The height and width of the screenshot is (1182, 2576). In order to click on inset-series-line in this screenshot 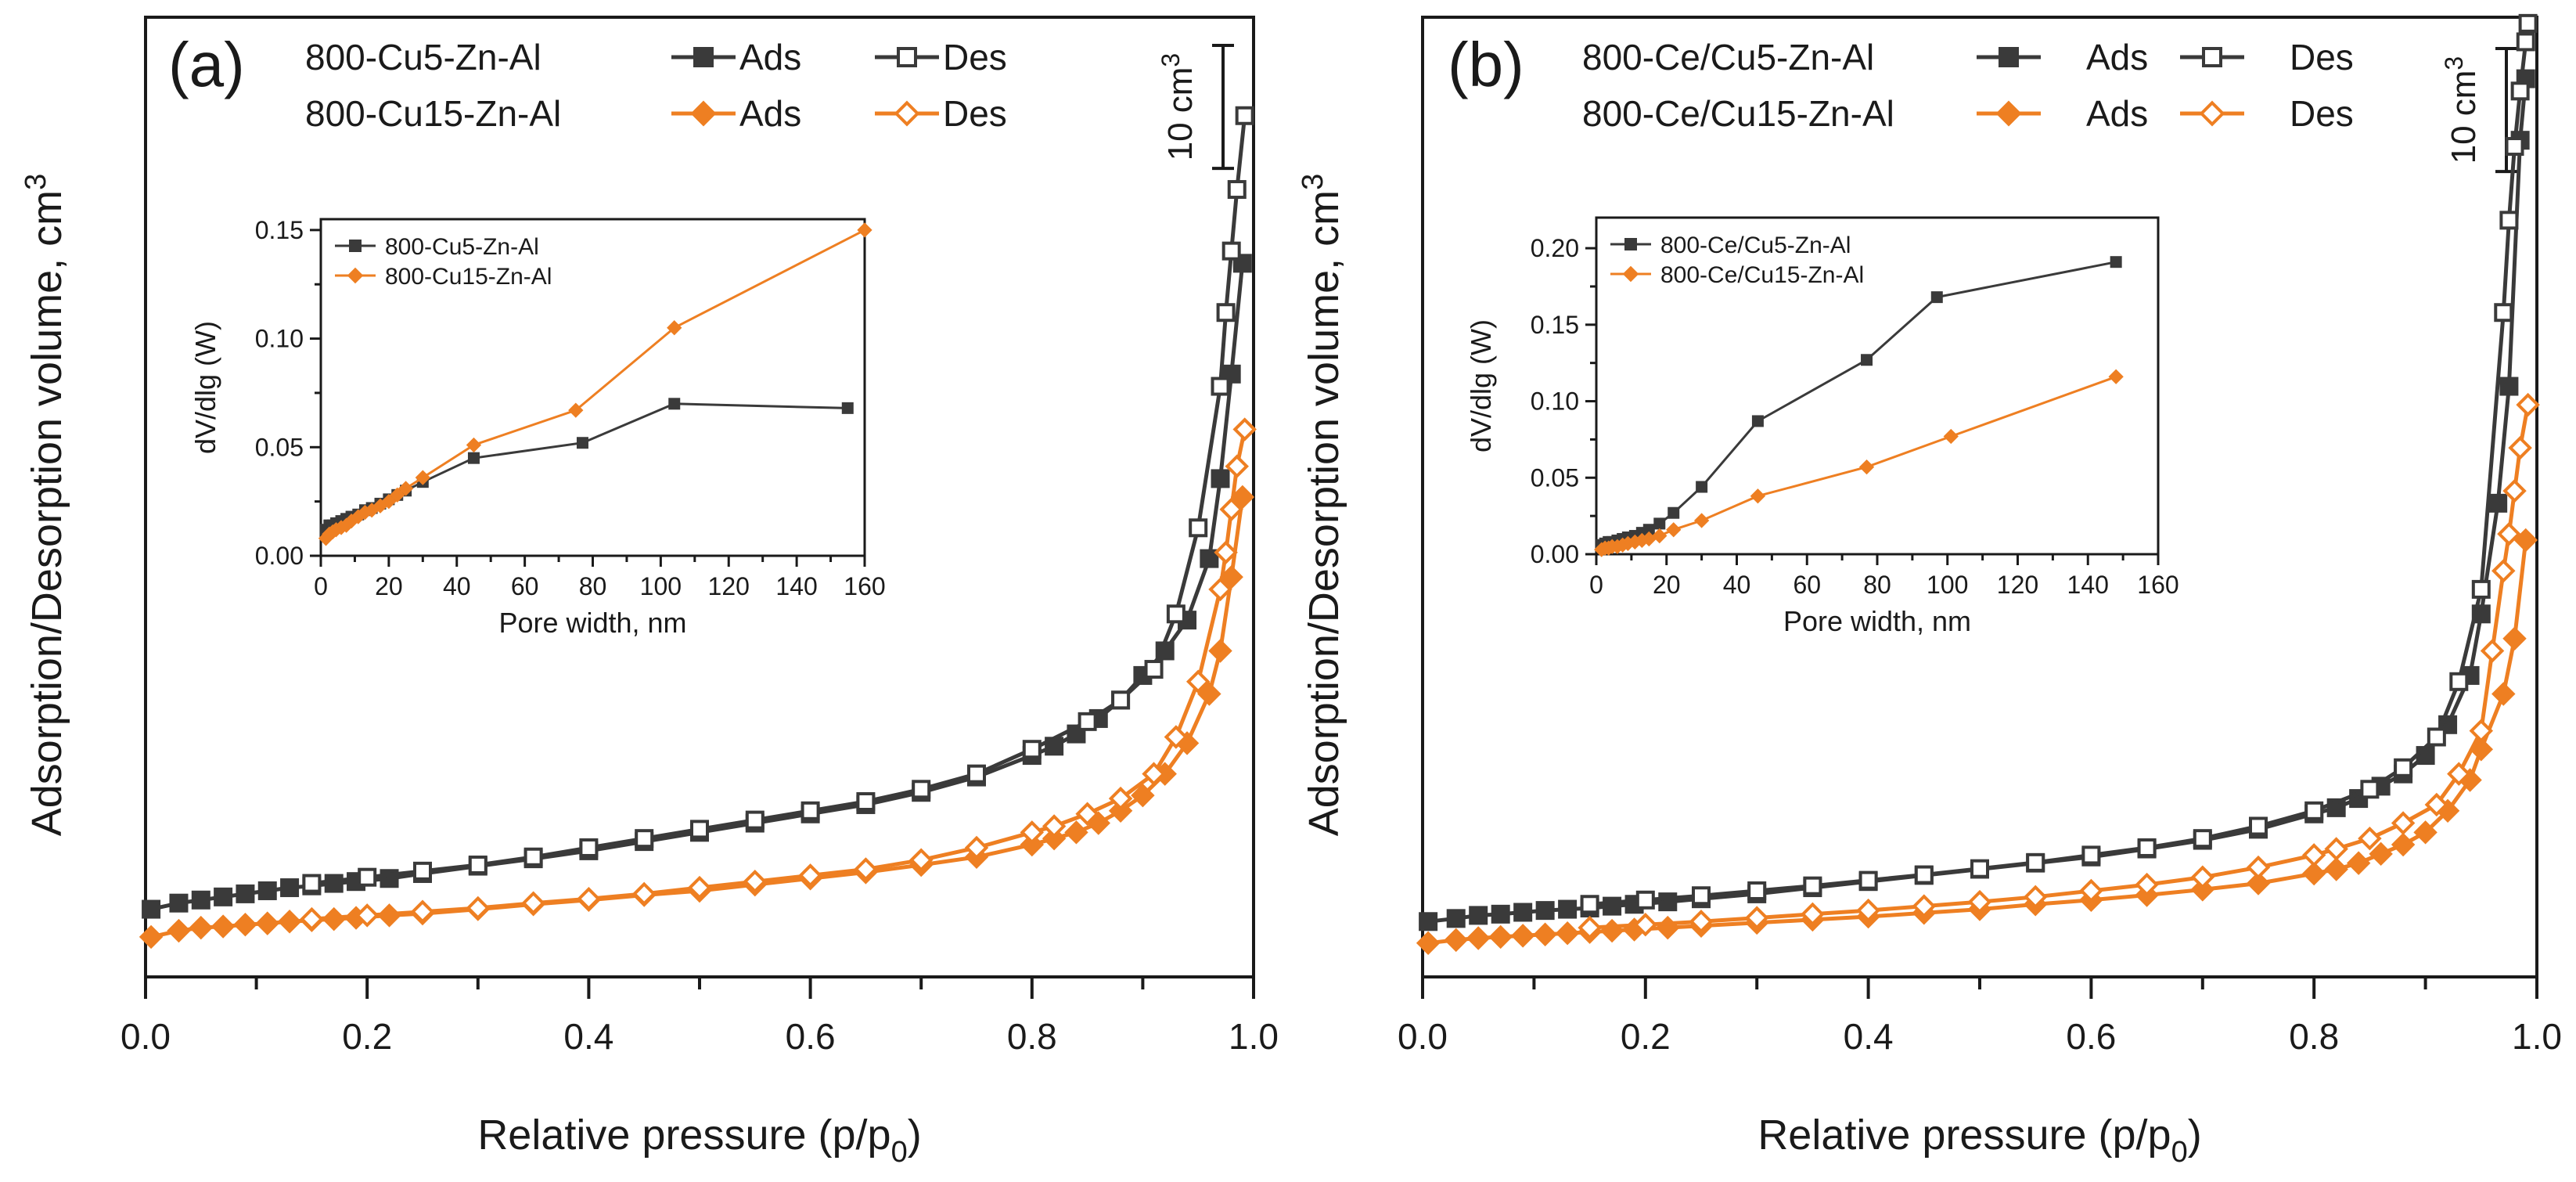, I will do `click(1859, 463)`.